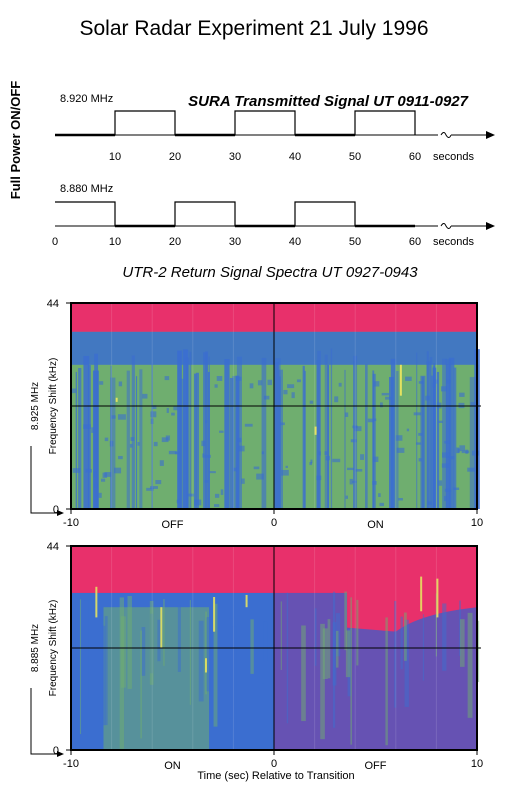  I want to click on x-tick-label: 0, so click(274, 523).